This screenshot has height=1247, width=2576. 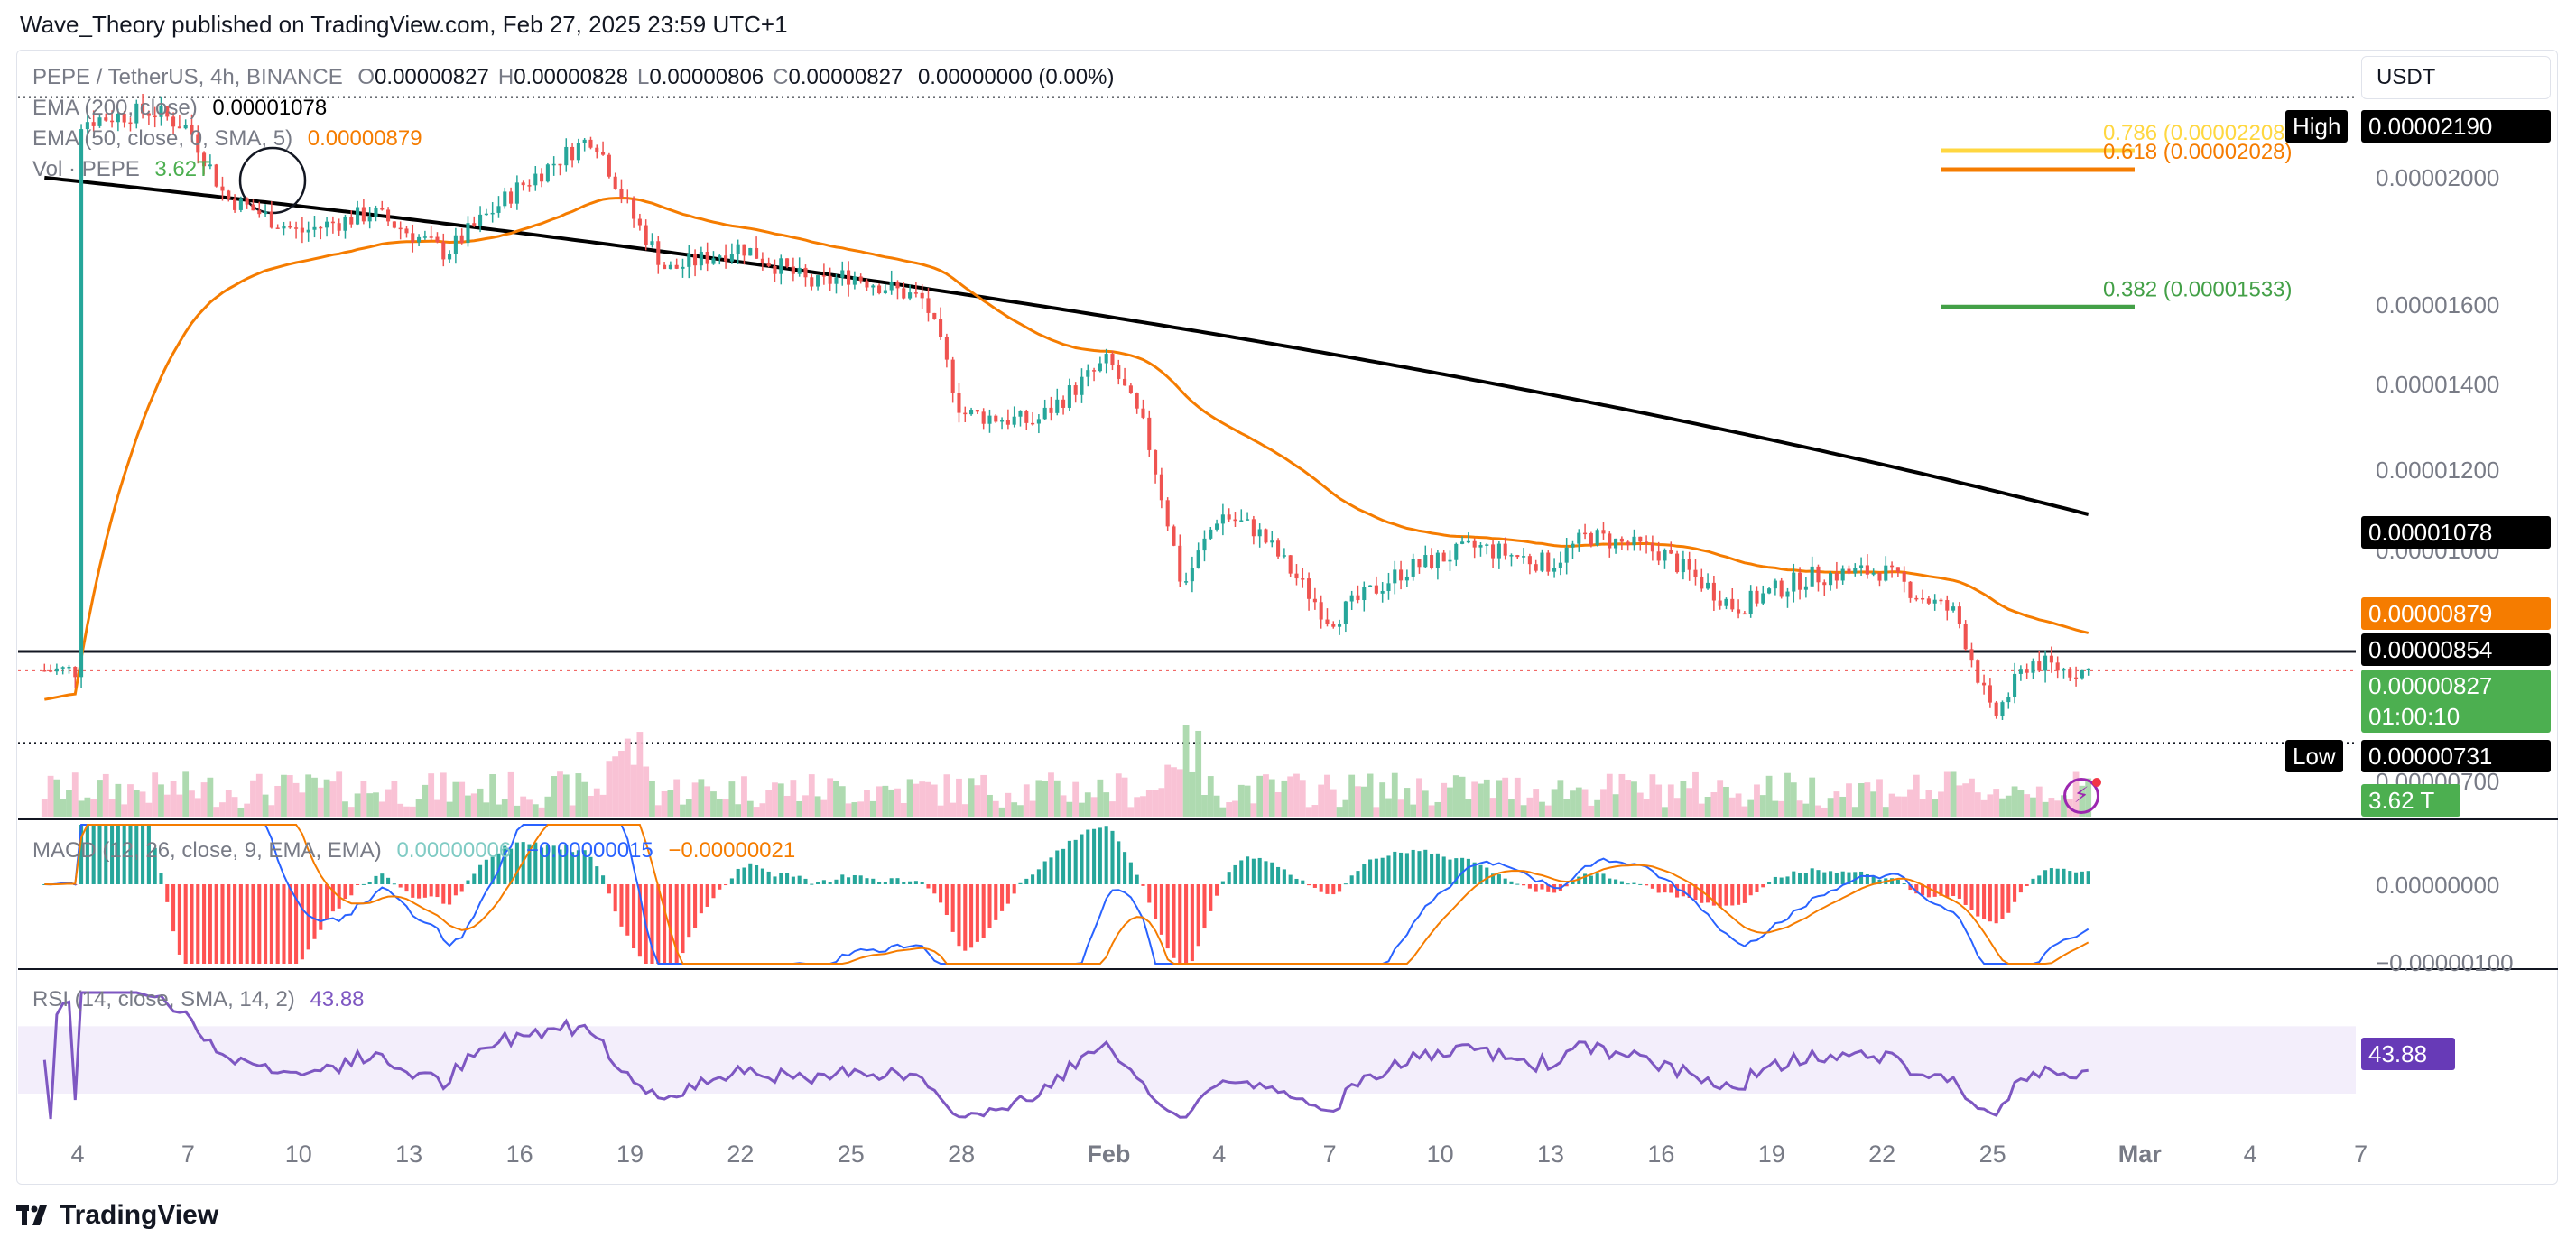 I want to click on ema50-legend: EMA (50, close, 0, SMA, 5) 0.00000879, so click(x=227, y=139).